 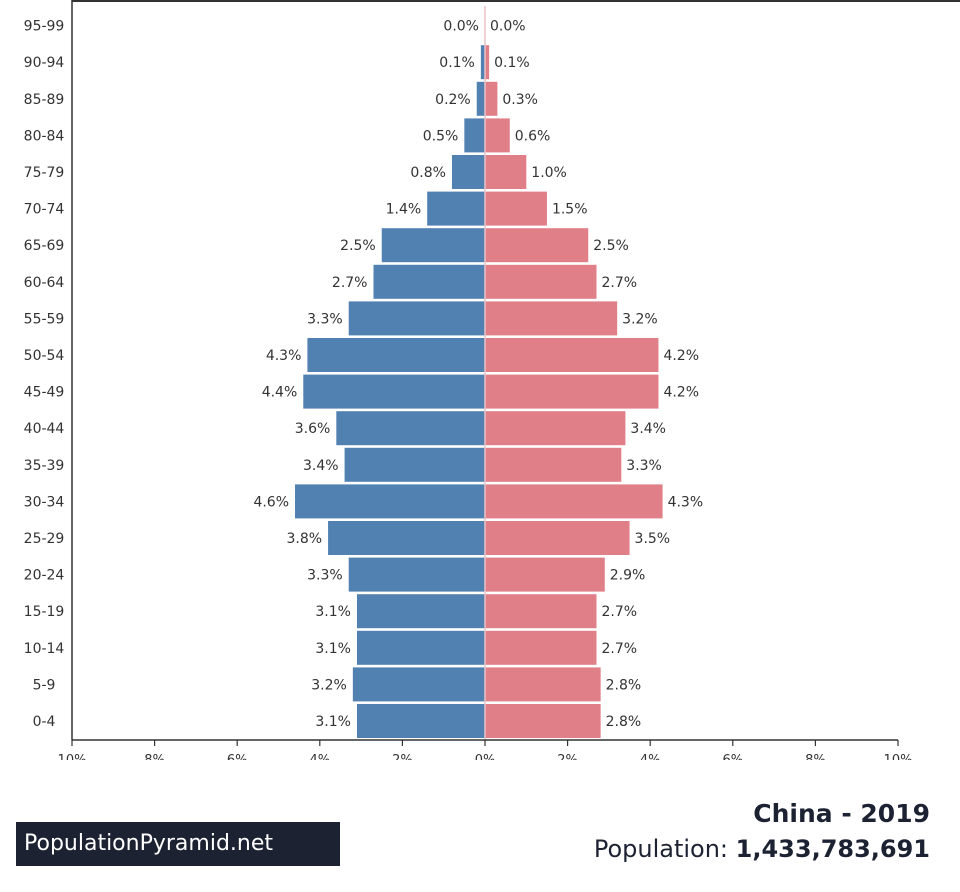 I want to click on x-tick-label: 4%, so click(x=319, y=756).